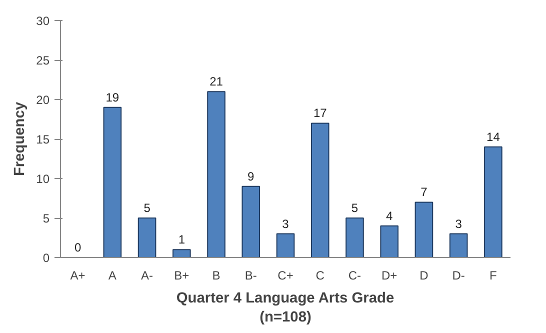  What do you see at coordinates (493, 137) in the screenshot?
I see `data-label: 14` at bounding box center [493, 137].